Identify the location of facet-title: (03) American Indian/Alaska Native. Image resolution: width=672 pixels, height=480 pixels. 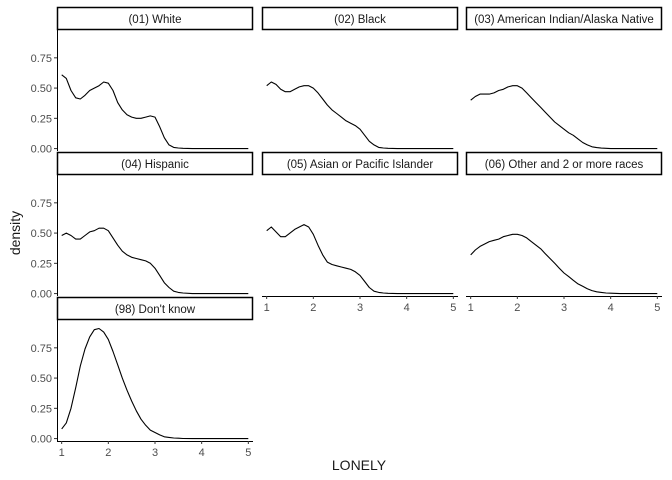
(564, 20).